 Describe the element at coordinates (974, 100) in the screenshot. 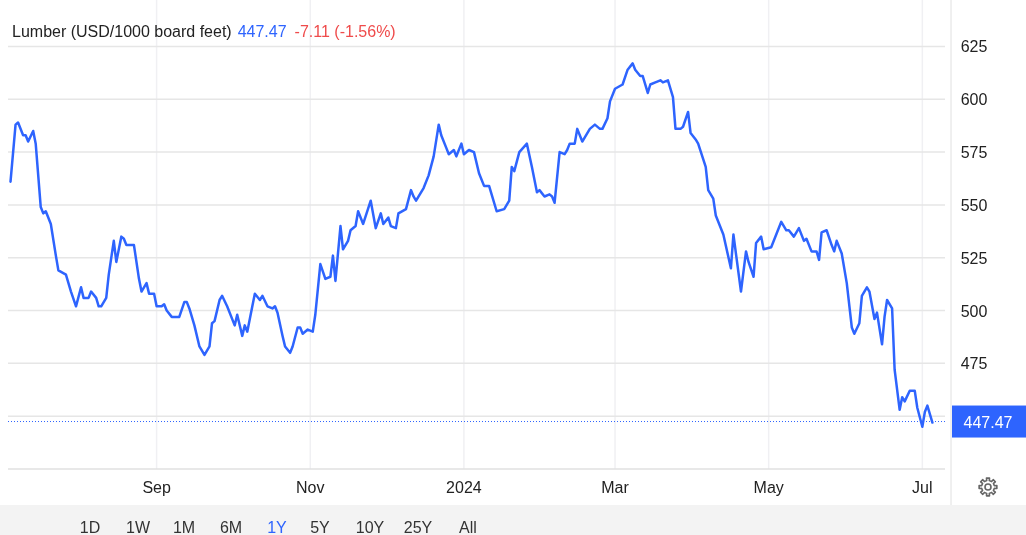

I see `y-tick-label: 600` at that location.